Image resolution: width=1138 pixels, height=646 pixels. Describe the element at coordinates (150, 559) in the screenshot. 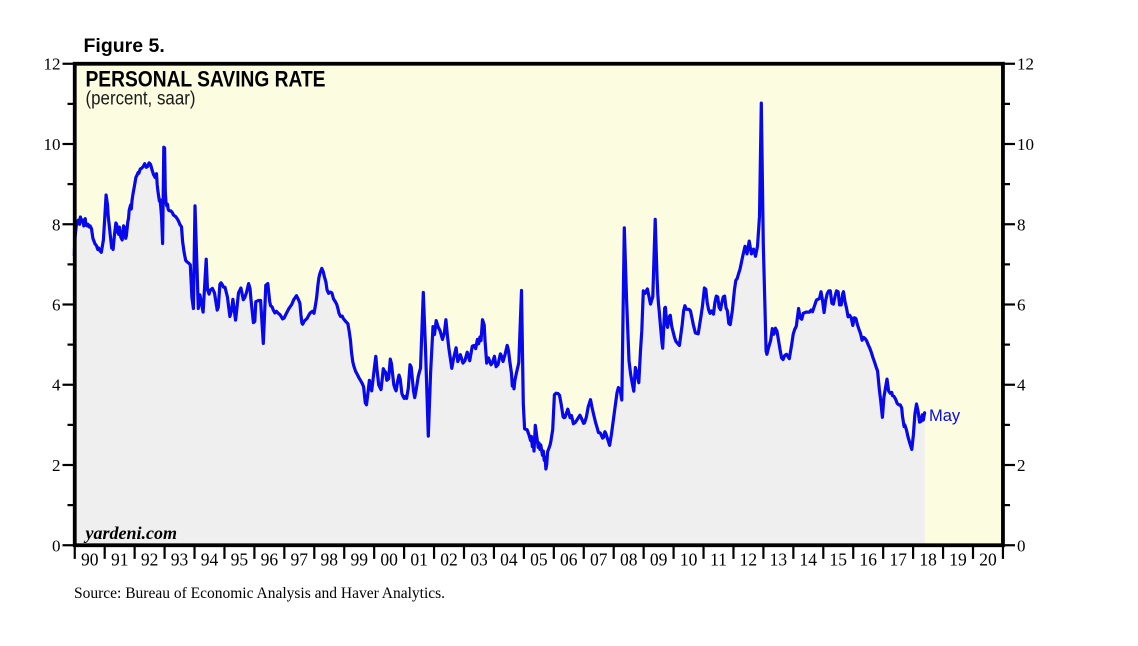

I see `svg-text: 92` at that location.